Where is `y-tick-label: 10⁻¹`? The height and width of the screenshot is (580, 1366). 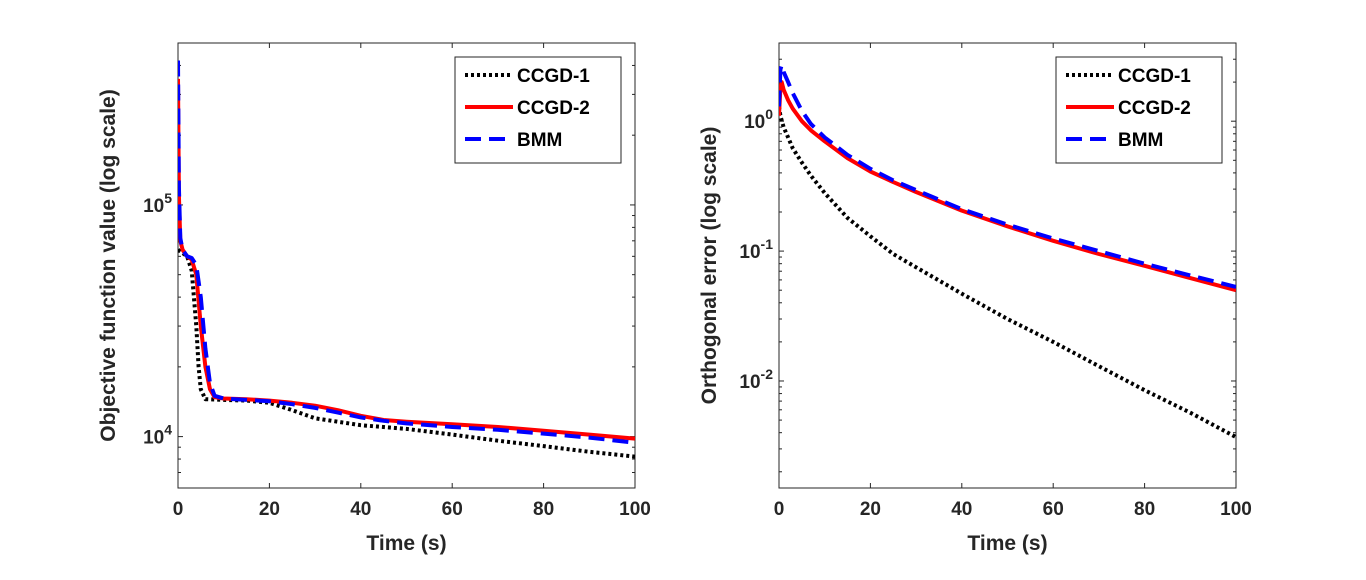 y-tick-label: 10⁻¹ is located at coordinates (756, 249).